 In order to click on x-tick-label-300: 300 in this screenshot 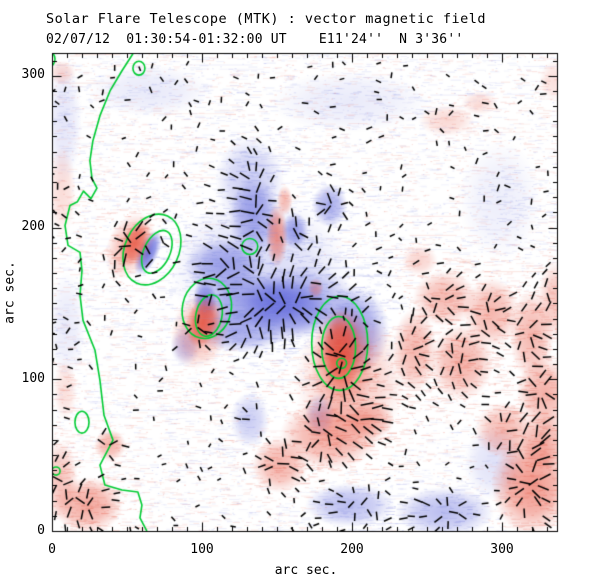, I will do `click(502, 549)`.